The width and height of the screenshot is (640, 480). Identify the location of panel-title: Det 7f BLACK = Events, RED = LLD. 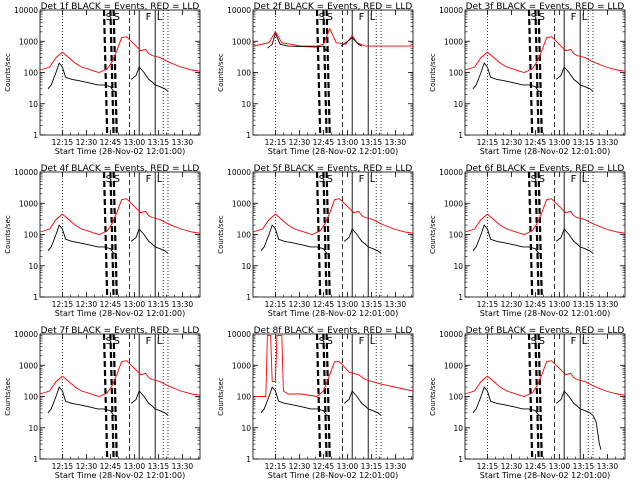
(120, 331).